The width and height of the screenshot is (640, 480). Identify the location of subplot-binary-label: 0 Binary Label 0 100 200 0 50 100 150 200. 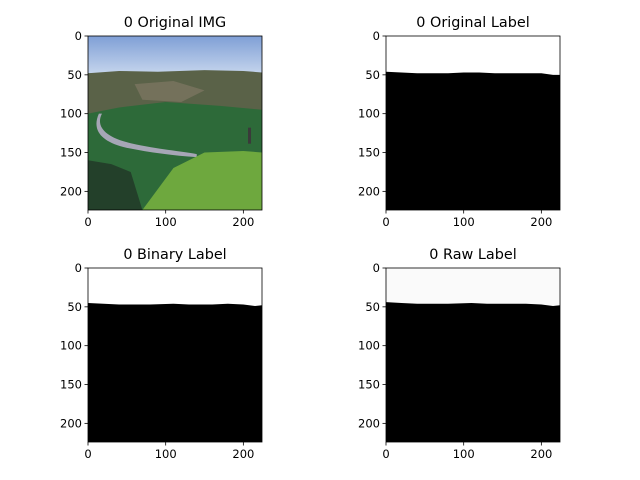
(161, 354).